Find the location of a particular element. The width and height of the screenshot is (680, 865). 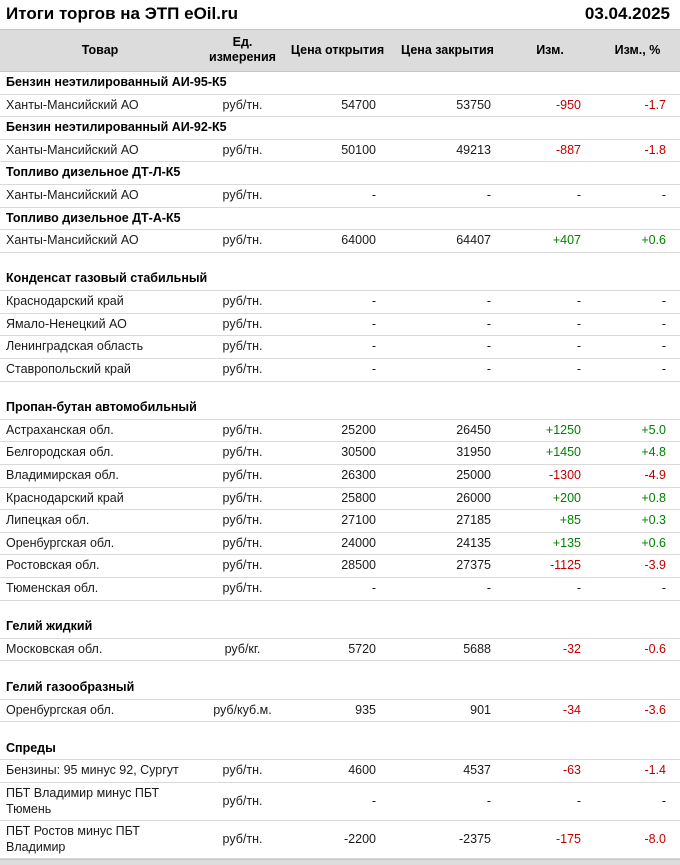

section-title: Бензин неэтилированный АИ-95-К5 is located at coordinates (340, 83).